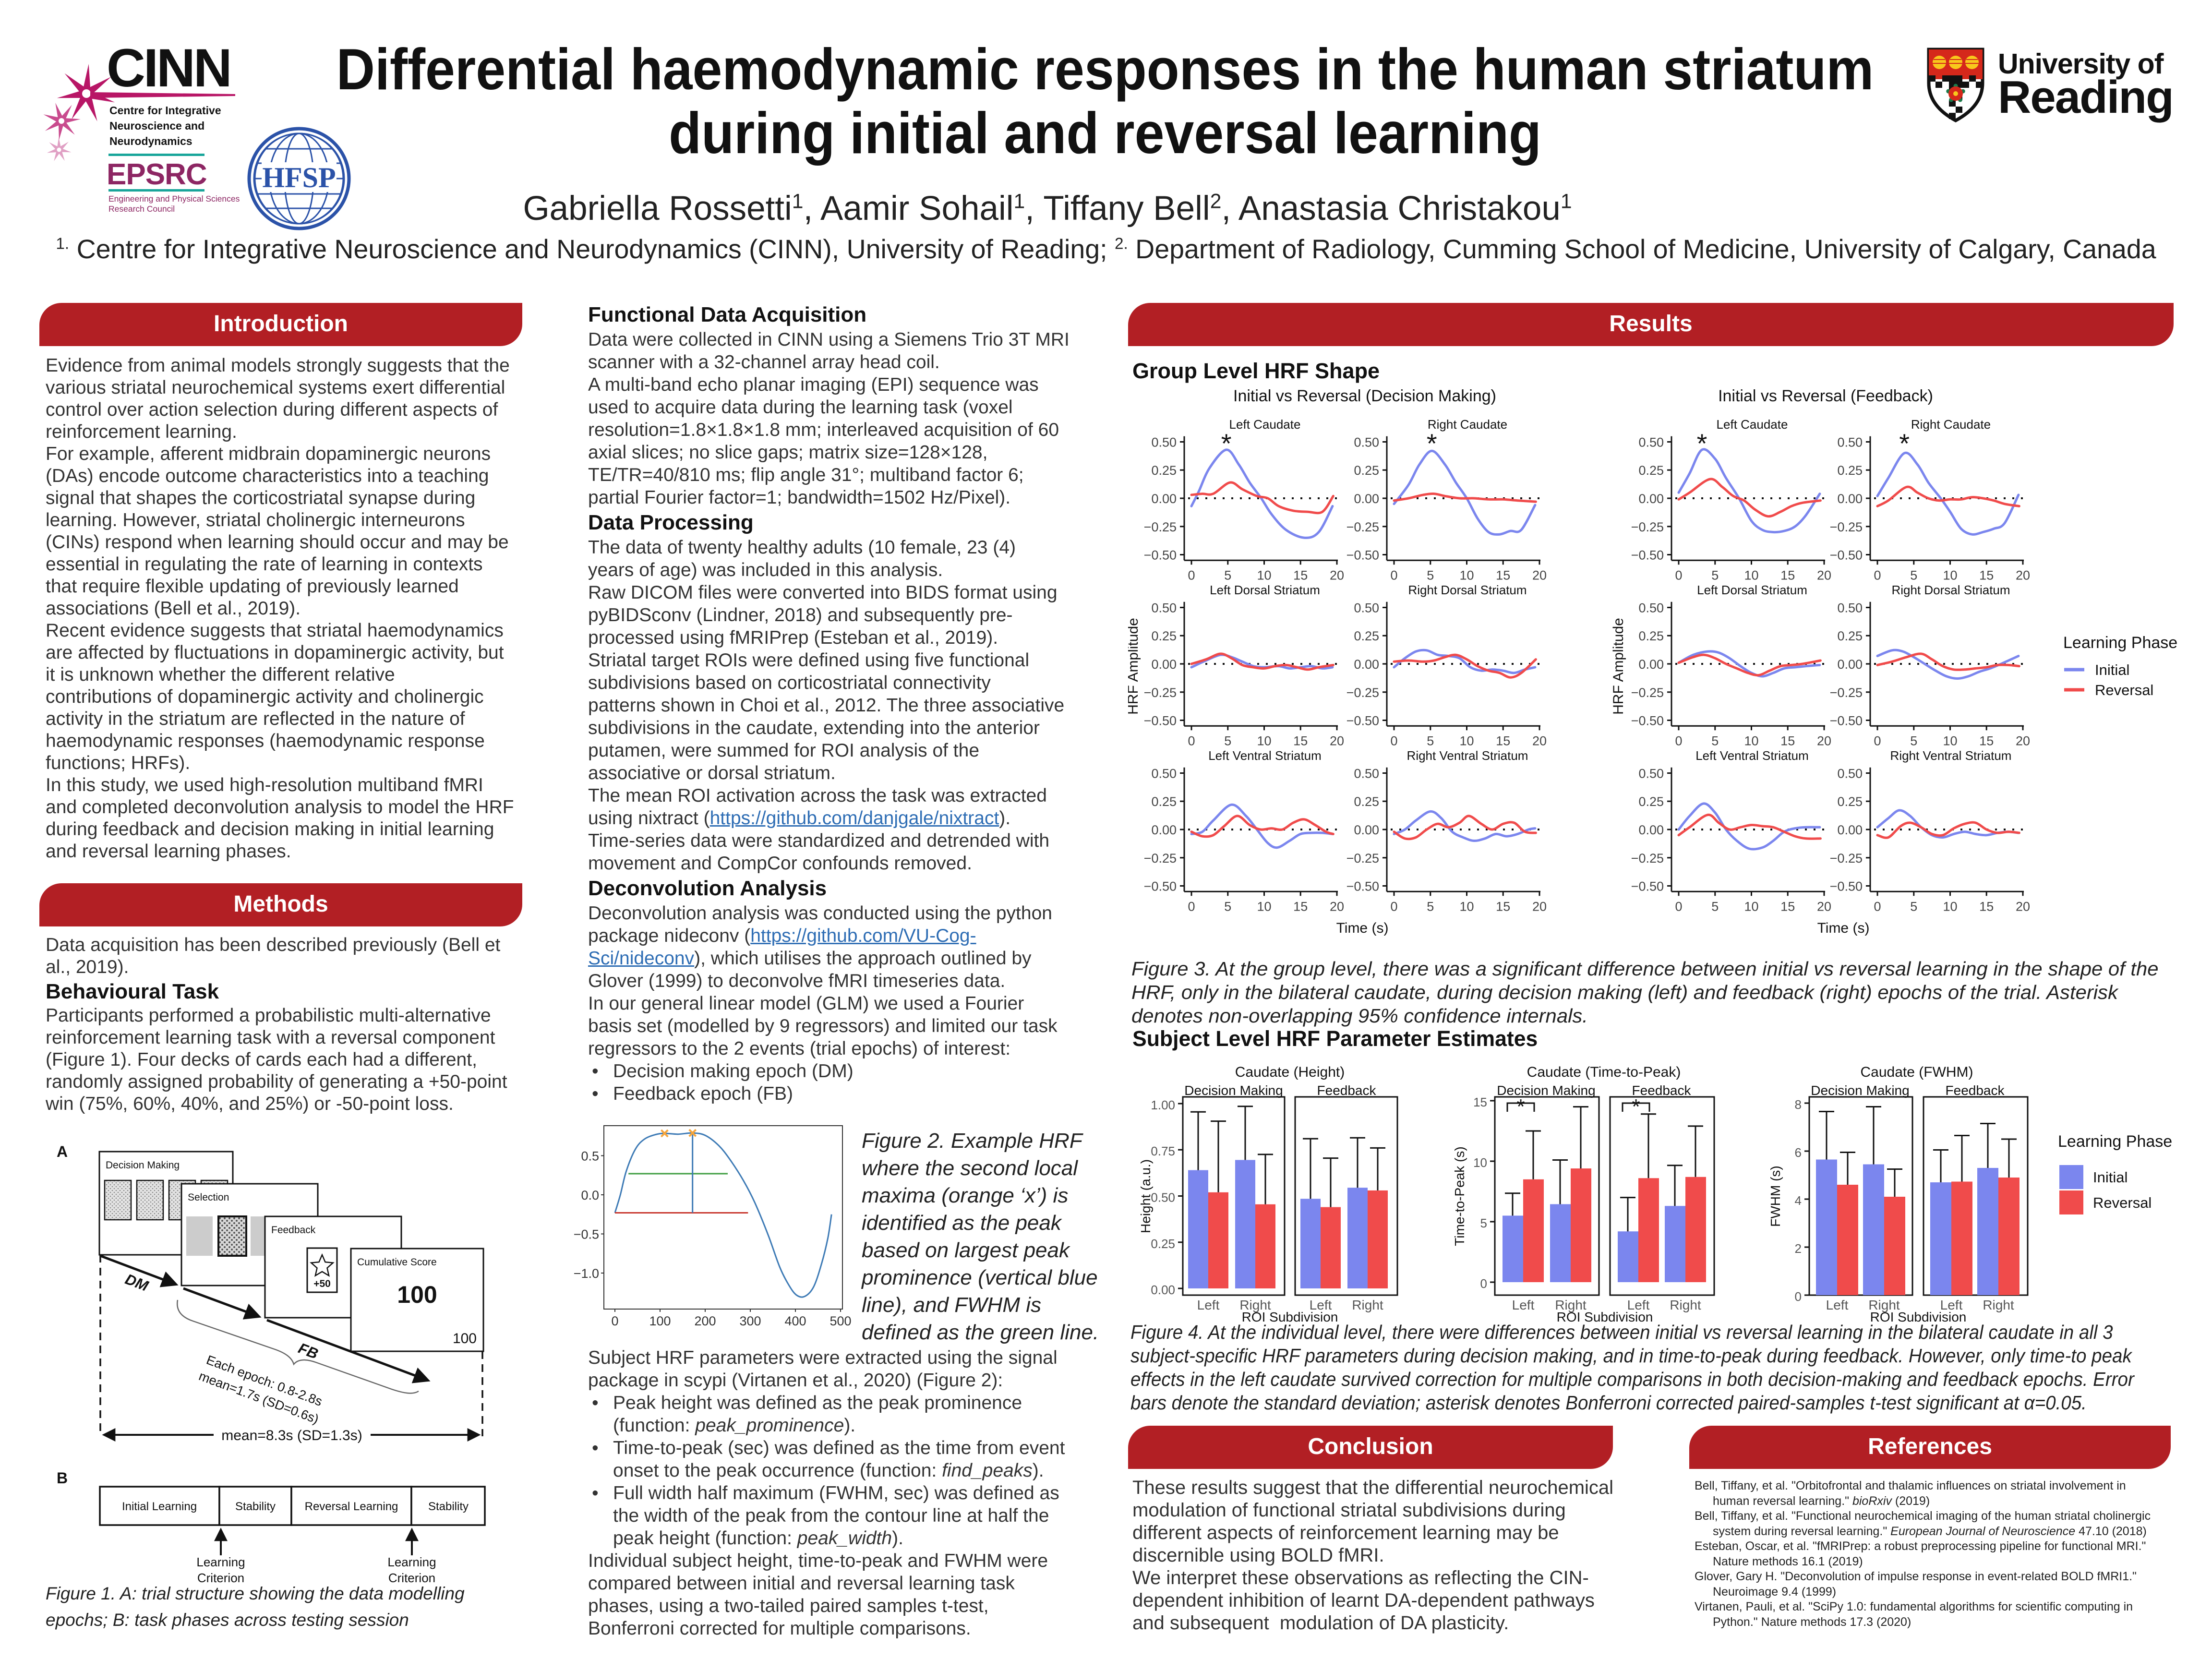 This screenshot has height=1659, width=2212. Describe the element at coordinates (299, 177) in the screenshot. I see `svg-text: HFSP` at that location.